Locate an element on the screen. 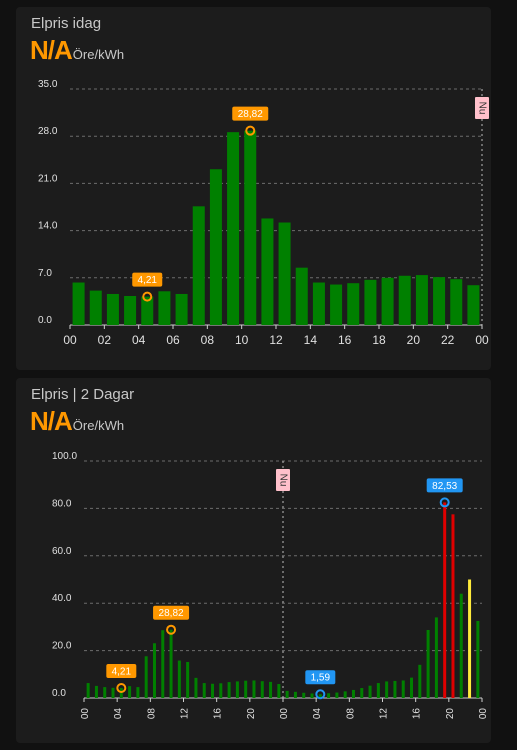 This screenshot has width=517, height=750. y-tick-label: 100.0 is located at coordinates (64, 456).